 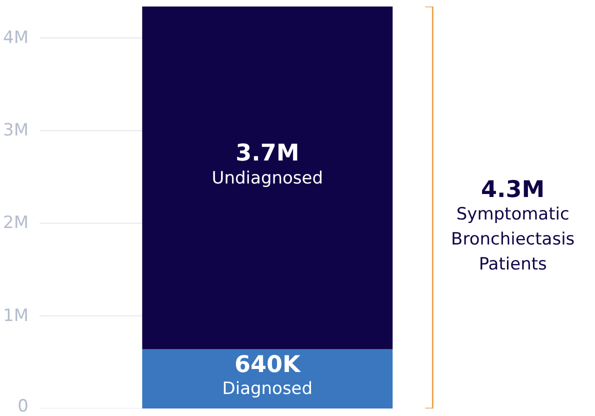 What do you see at coordinates (15, 316) in the screenshot?
I see `y-tick-label: 1M` at bounding box center [15, 316].